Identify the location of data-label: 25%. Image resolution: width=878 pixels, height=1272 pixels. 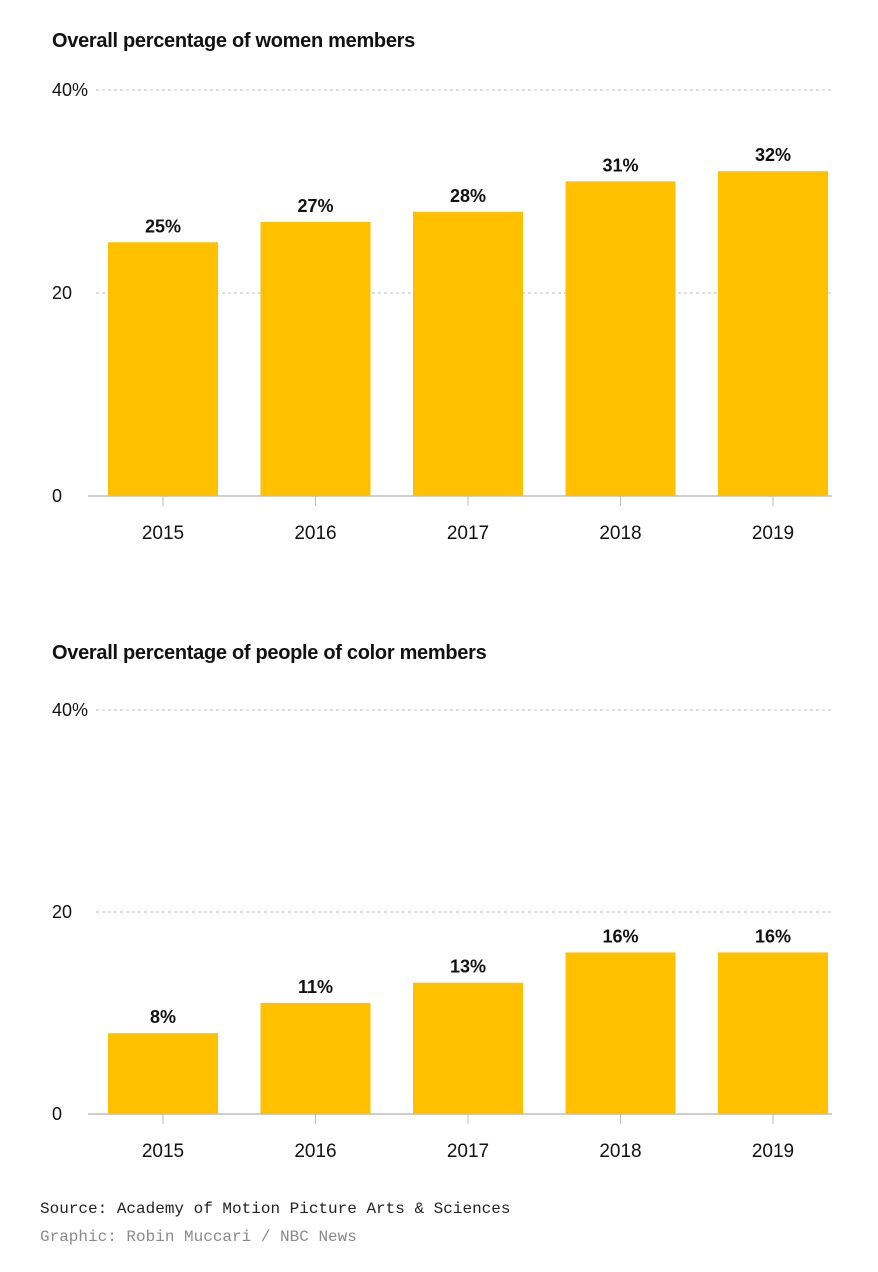
(163, 226).